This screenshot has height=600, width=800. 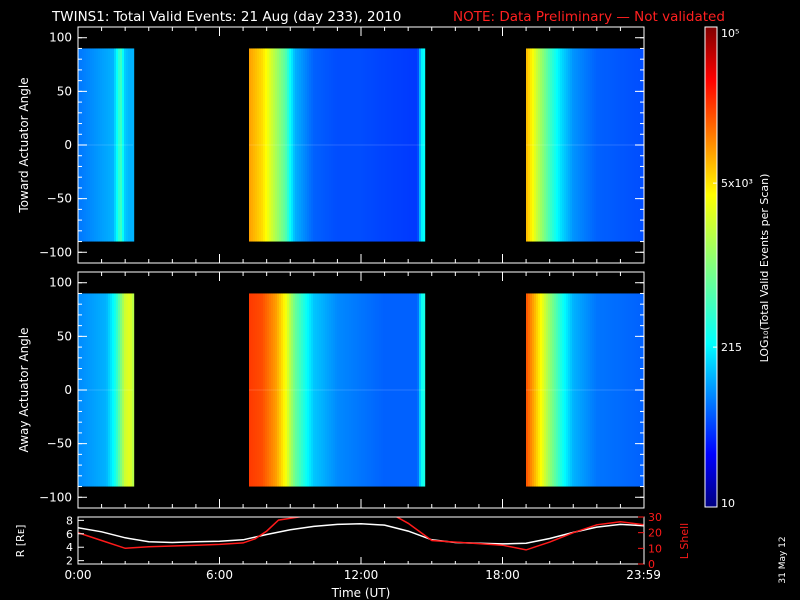 What do you see at coordinates (55, 497) in the screenshot?
I see `away-ytick-label: −100` at bounding box center [55, 497].